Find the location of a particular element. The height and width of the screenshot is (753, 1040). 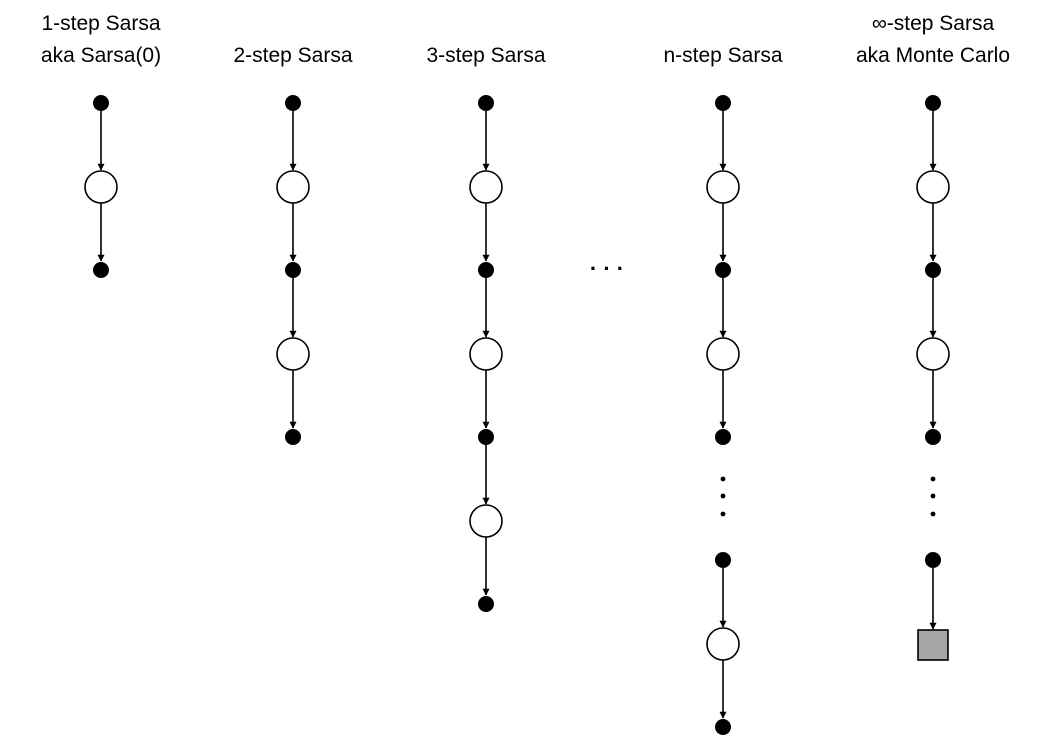

horizontal-ellipsis: · · · is located at coordinates (607, 268).